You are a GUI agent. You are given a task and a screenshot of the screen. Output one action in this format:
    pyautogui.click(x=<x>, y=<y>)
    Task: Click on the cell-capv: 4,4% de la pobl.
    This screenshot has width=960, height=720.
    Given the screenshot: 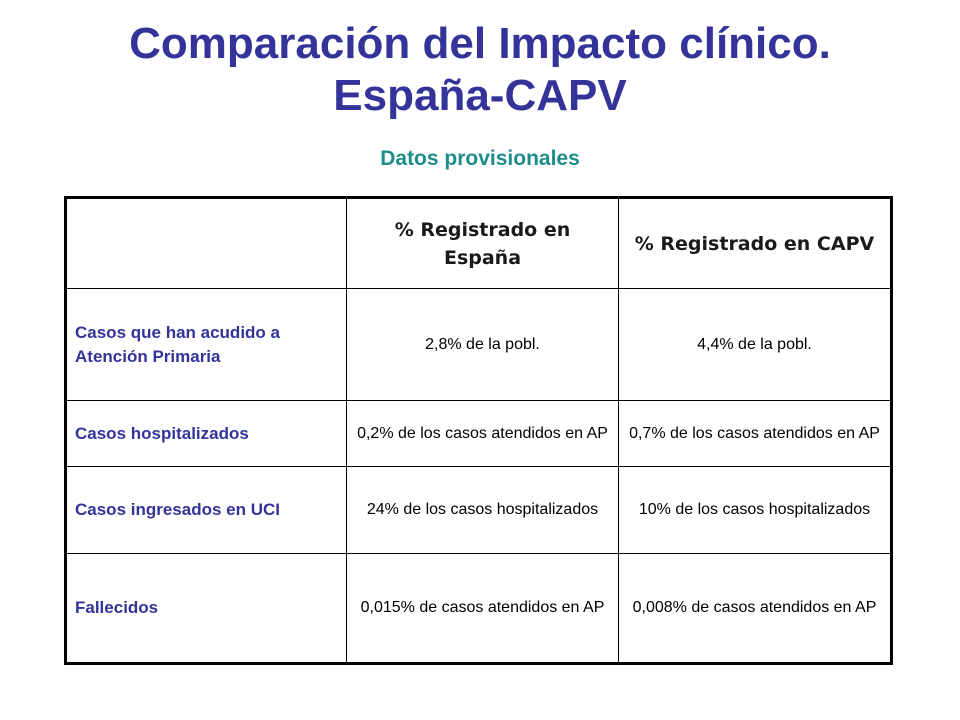 What is the action you would take?
    pyautogui.click(x=755, y=344)
    